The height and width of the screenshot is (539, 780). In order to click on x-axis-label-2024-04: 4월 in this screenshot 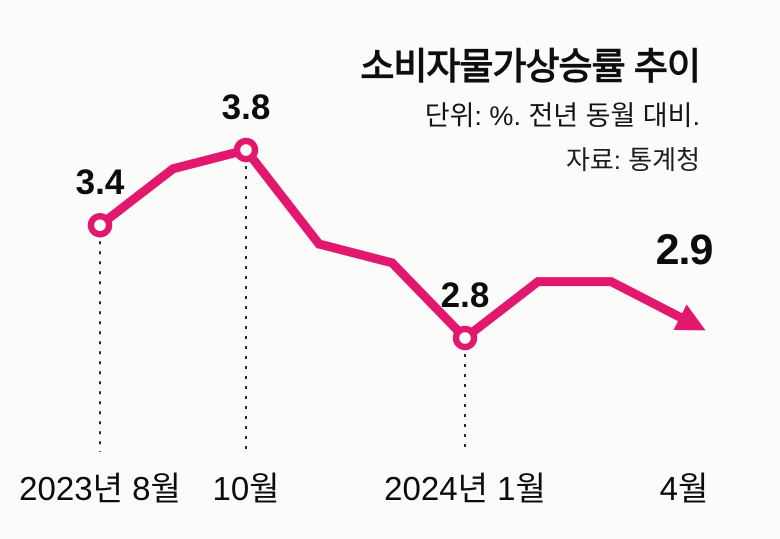, I will do `click(684, 488)`.